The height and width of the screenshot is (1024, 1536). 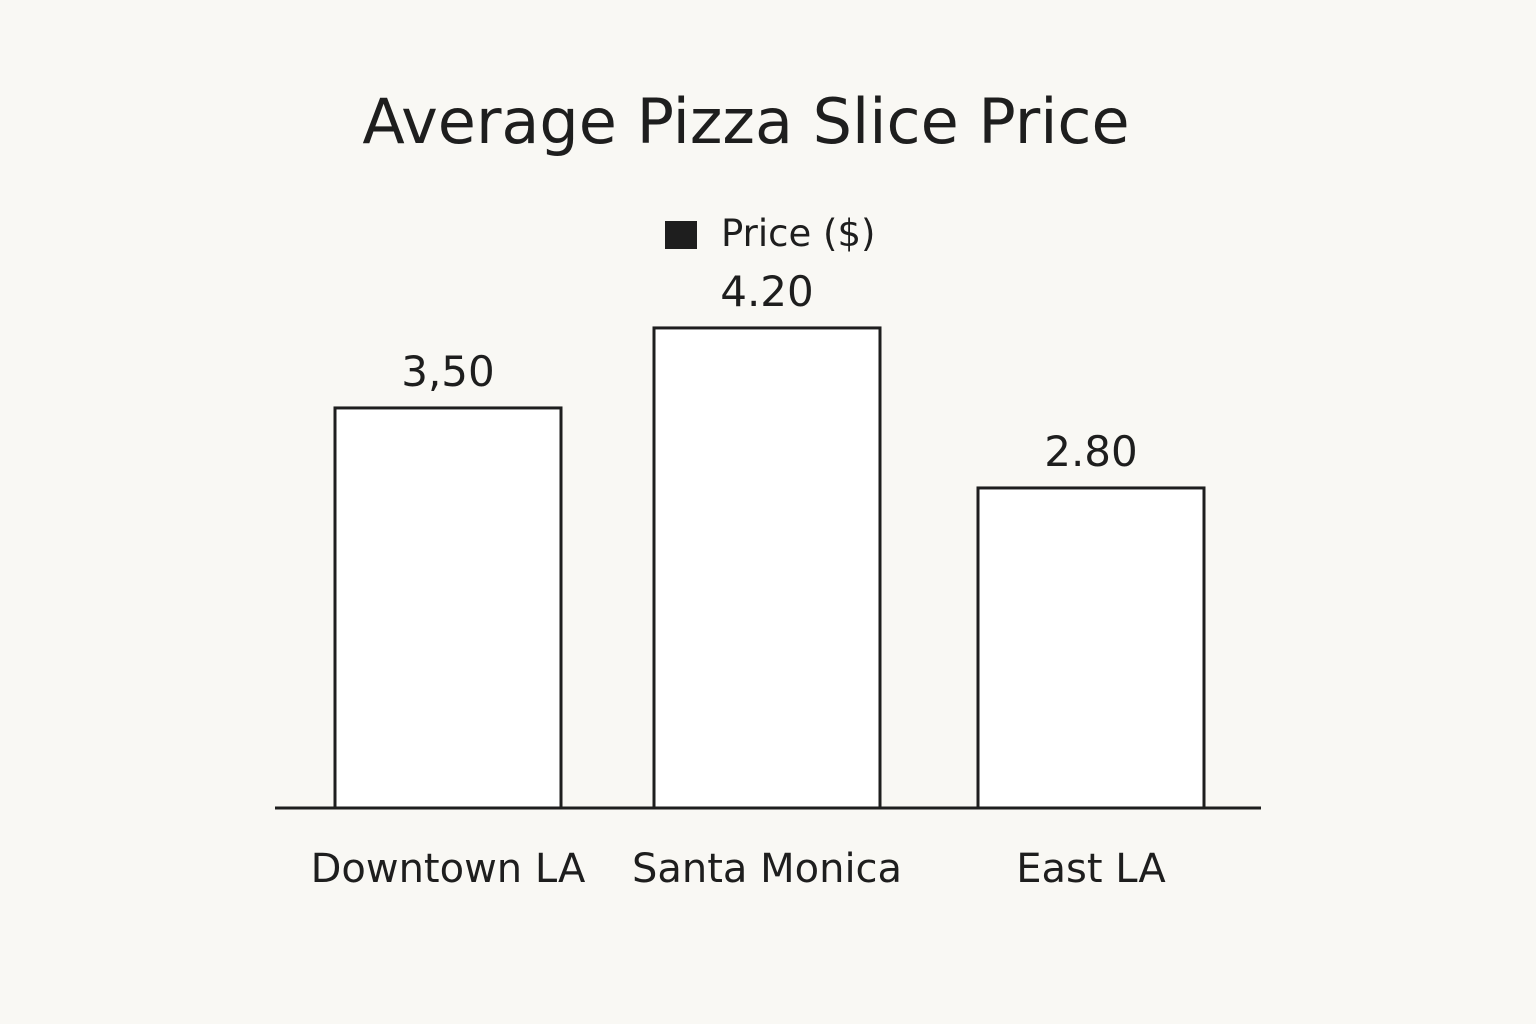 I want to click on category-label: Downtown LA, so click(x=448, y=869).